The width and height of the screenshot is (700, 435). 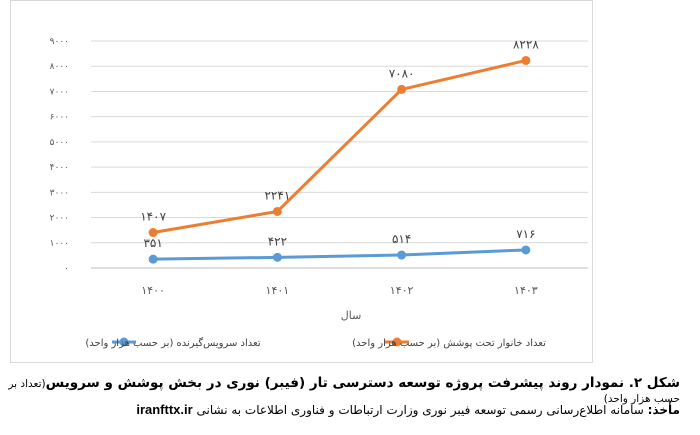 I want to click on x-tick-label: ۱۴۰۳, so click(x=526, y=290).